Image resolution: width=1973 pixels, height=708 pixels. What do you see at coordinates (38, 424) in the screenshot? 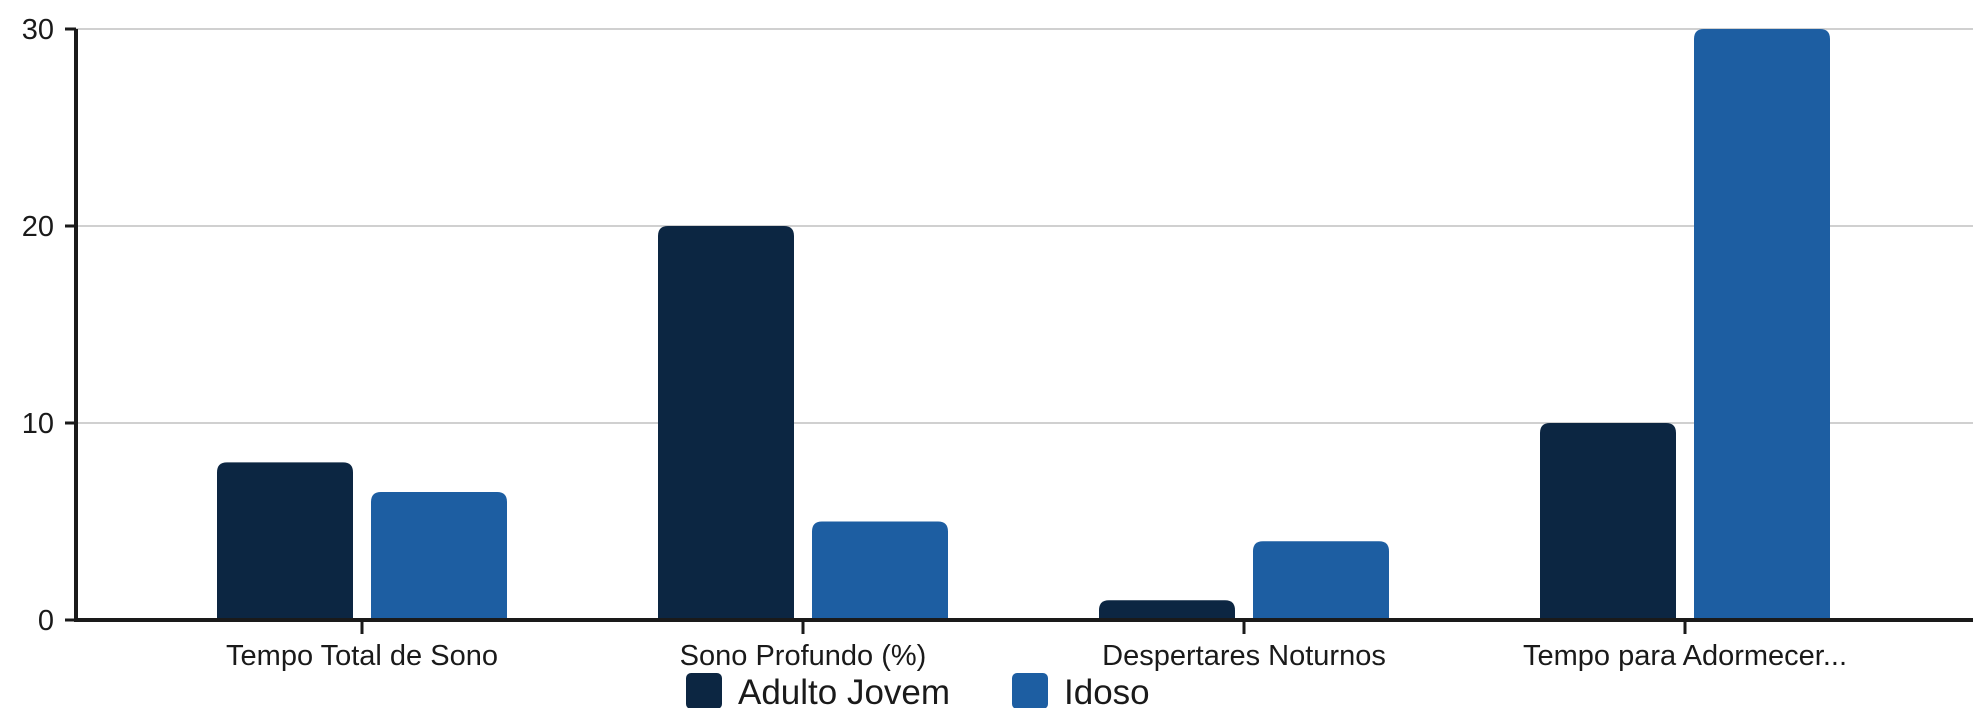
I see `y-tick-label: 10` at bounding box center [38, 424].